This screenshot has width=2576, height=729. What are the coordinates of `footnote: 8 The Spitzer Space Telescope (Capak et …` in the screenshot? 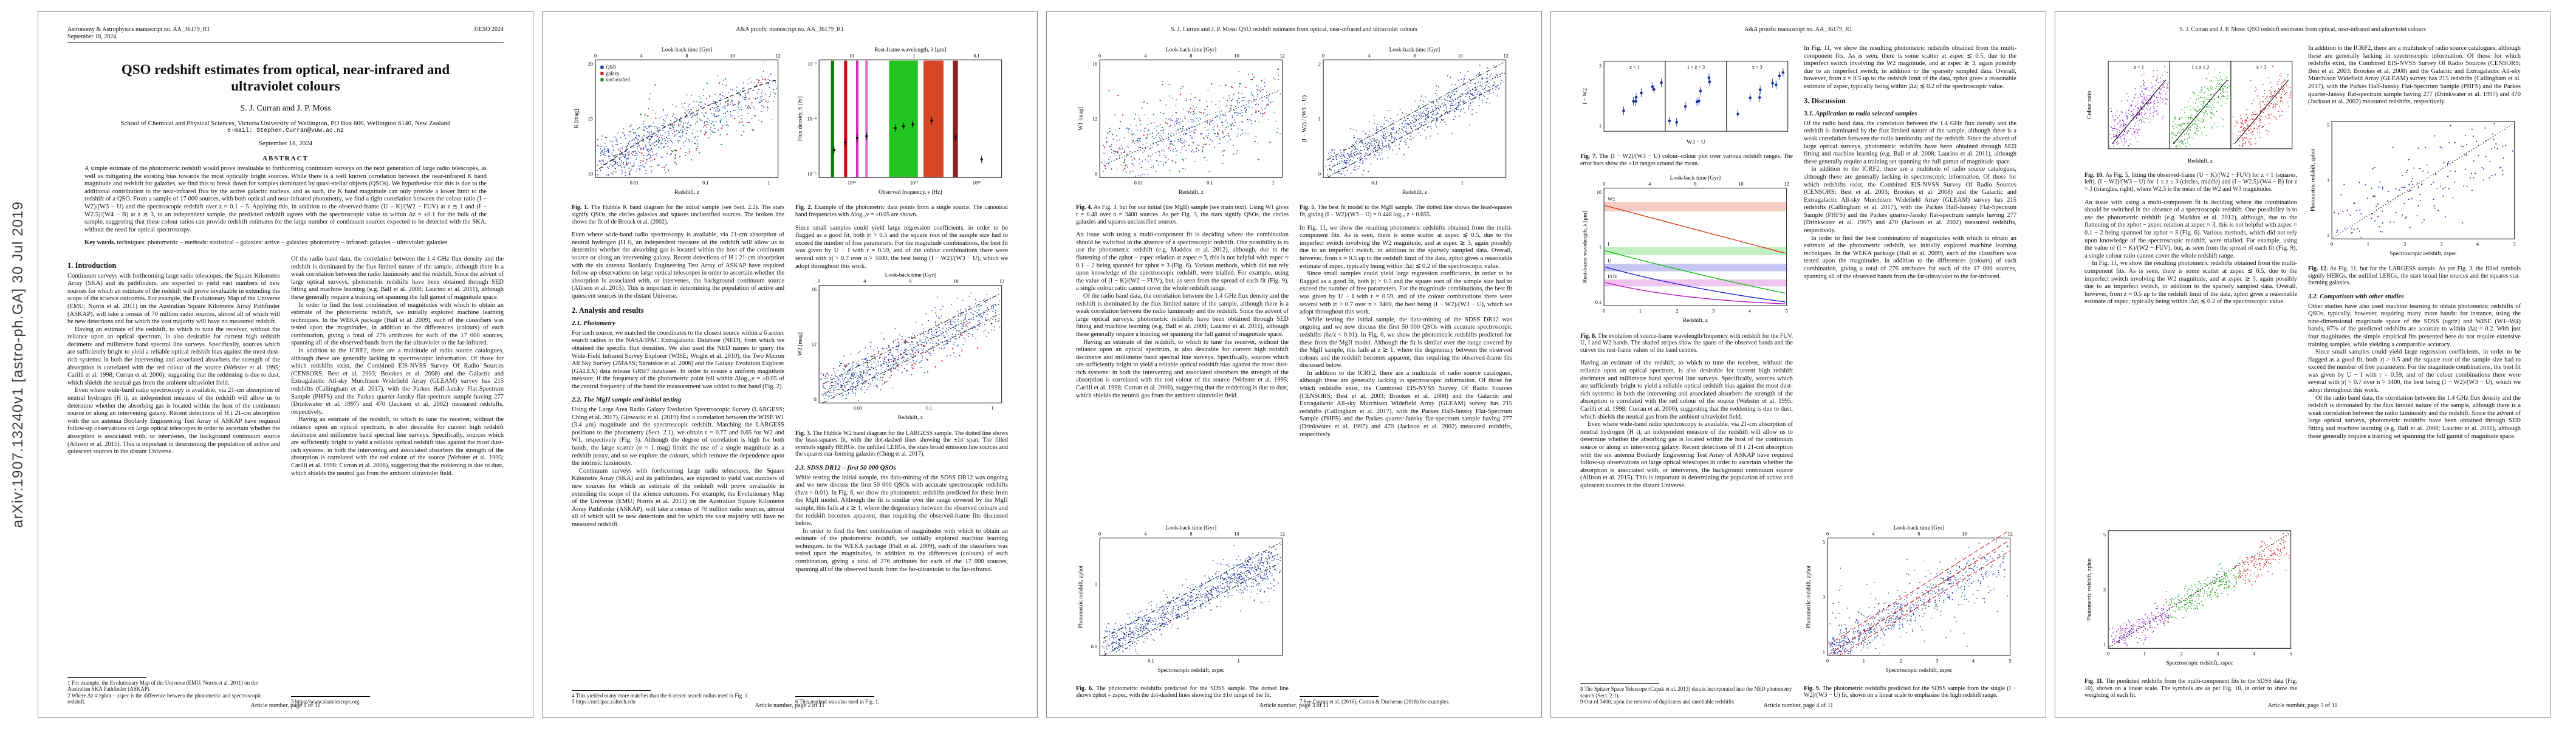 It's located at (1686, 693).